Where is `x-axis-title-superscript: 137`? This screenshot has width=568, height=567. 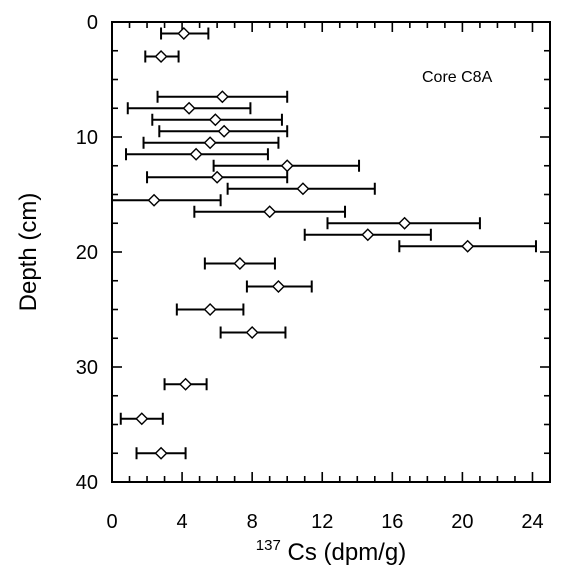
x-axis-title-superscript: 137 is located at coordinates (268, 545).